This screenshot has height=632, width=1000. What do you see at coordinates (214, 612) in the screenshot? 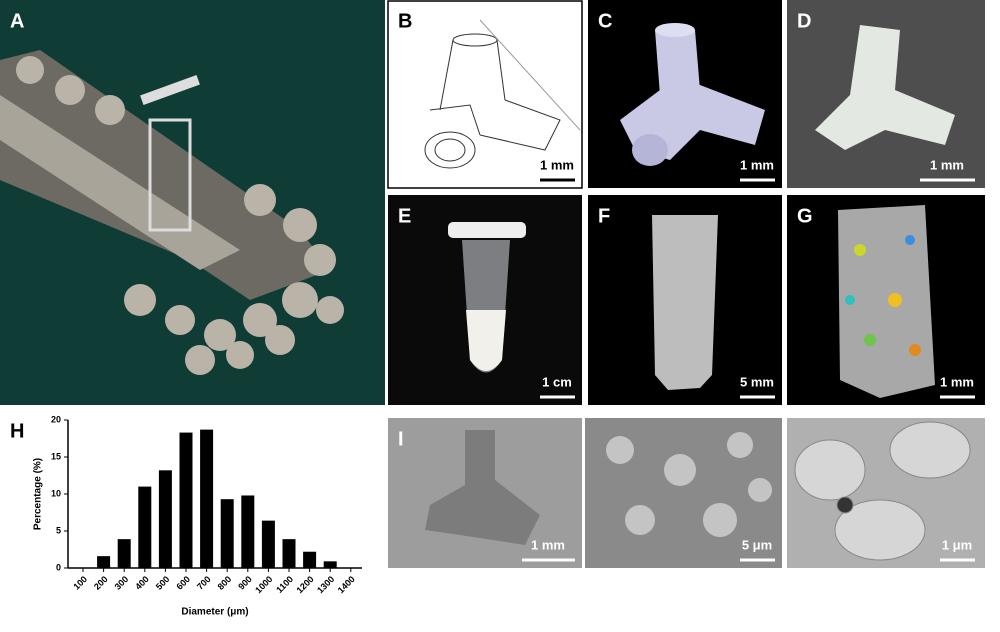
I see `x-axis-title: Diameter (μm)` at bounding box center [214, 612].